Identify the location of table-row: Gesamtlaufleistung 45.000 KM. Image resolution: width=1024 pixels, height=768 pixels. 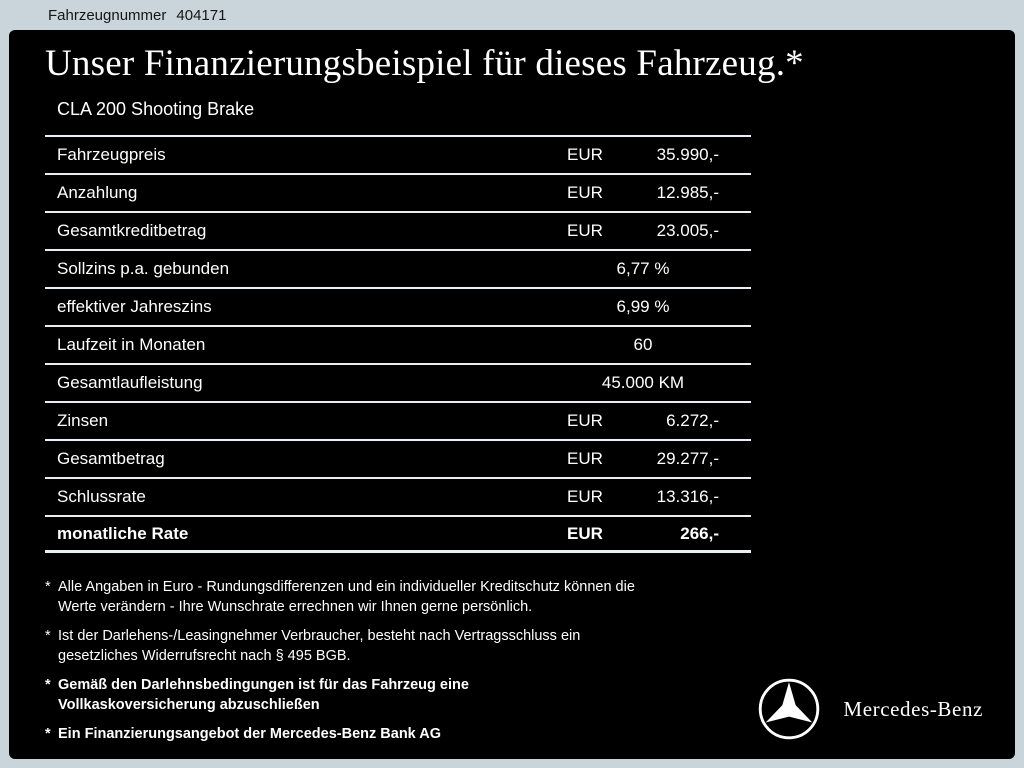
(398, 382).